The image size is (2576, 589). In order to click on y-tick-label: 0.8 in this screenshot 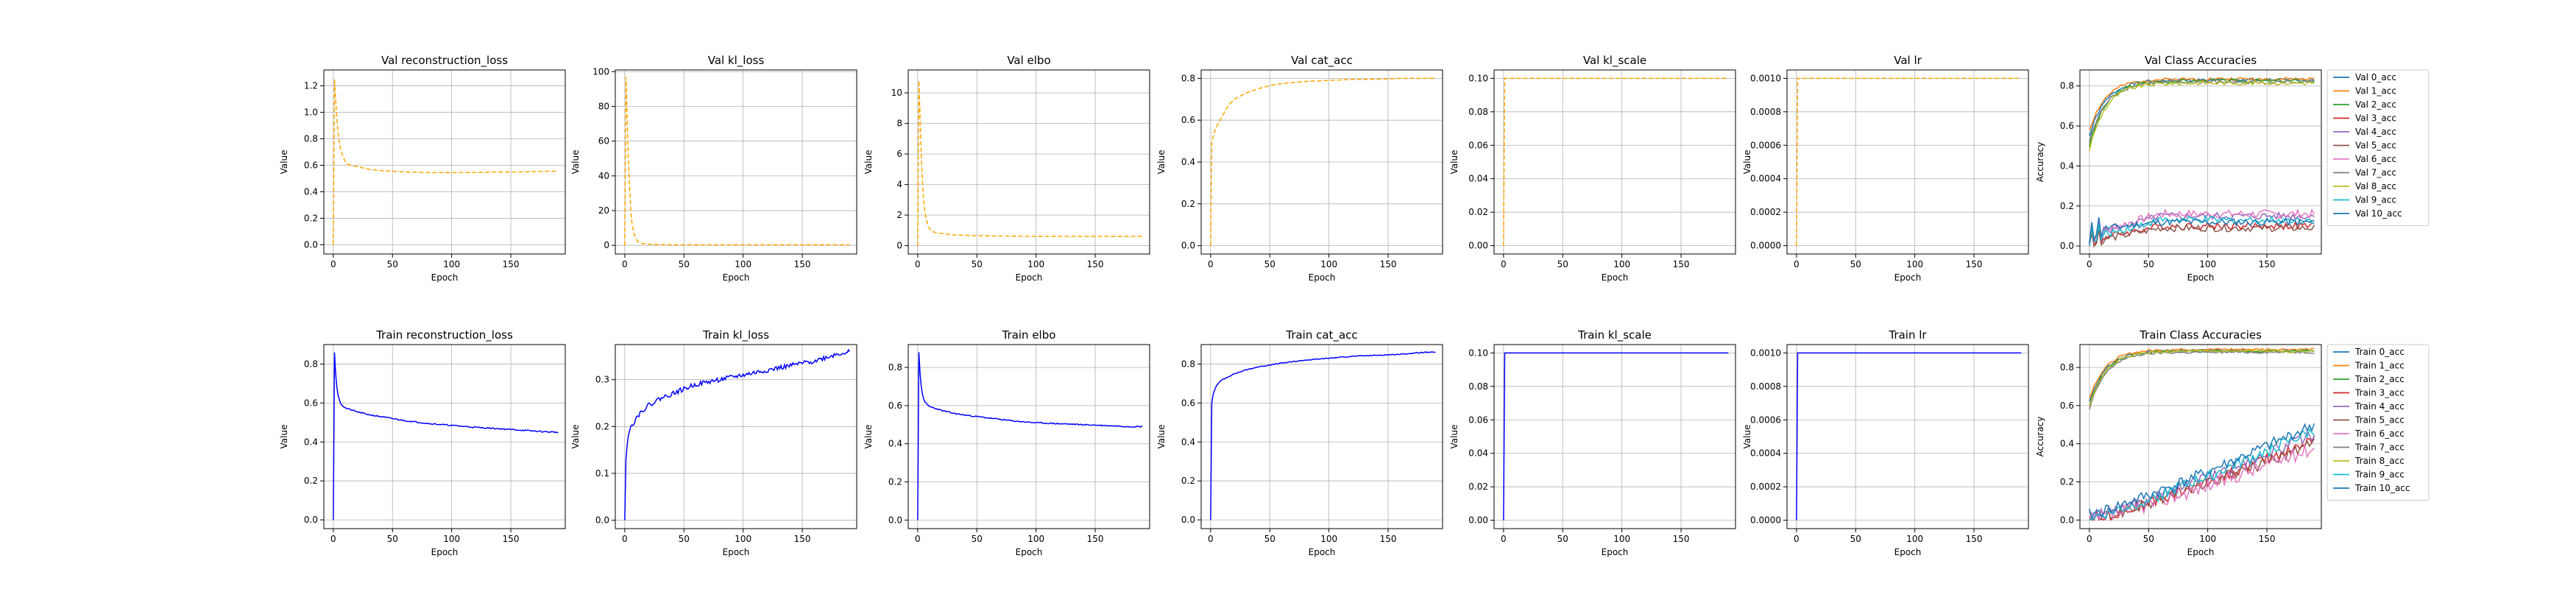, I will do `click(1188, 364)`.